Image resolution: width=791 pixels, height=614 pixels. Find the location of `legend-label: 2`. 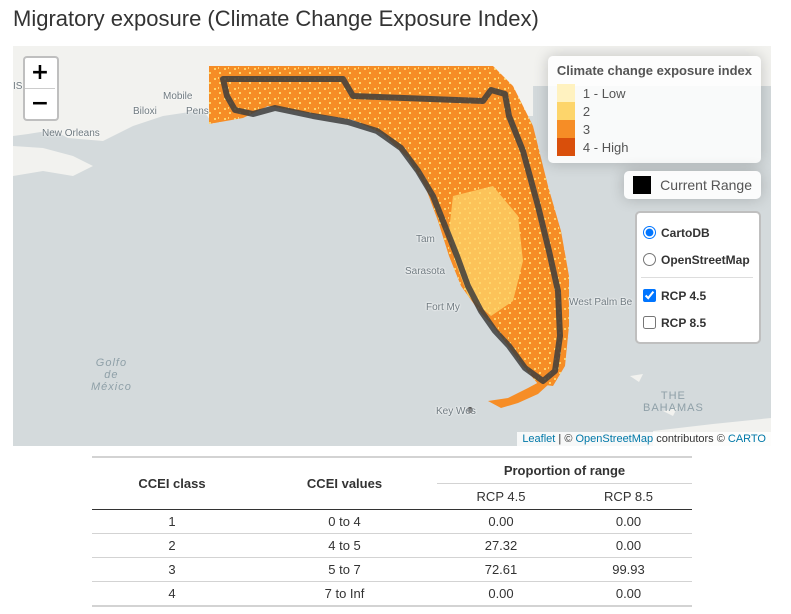

legend-label: 2 is located at coordinates (586, 111).